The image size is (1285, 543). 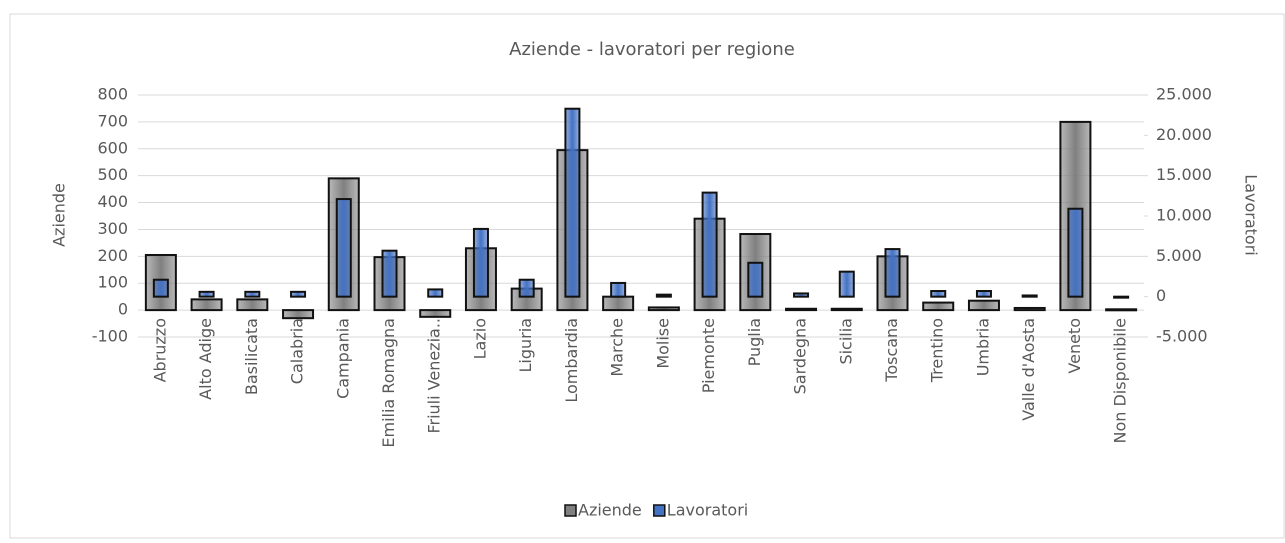 I want to click on x-tick-label: Non Disponibile, so click(x=1120, y=381).